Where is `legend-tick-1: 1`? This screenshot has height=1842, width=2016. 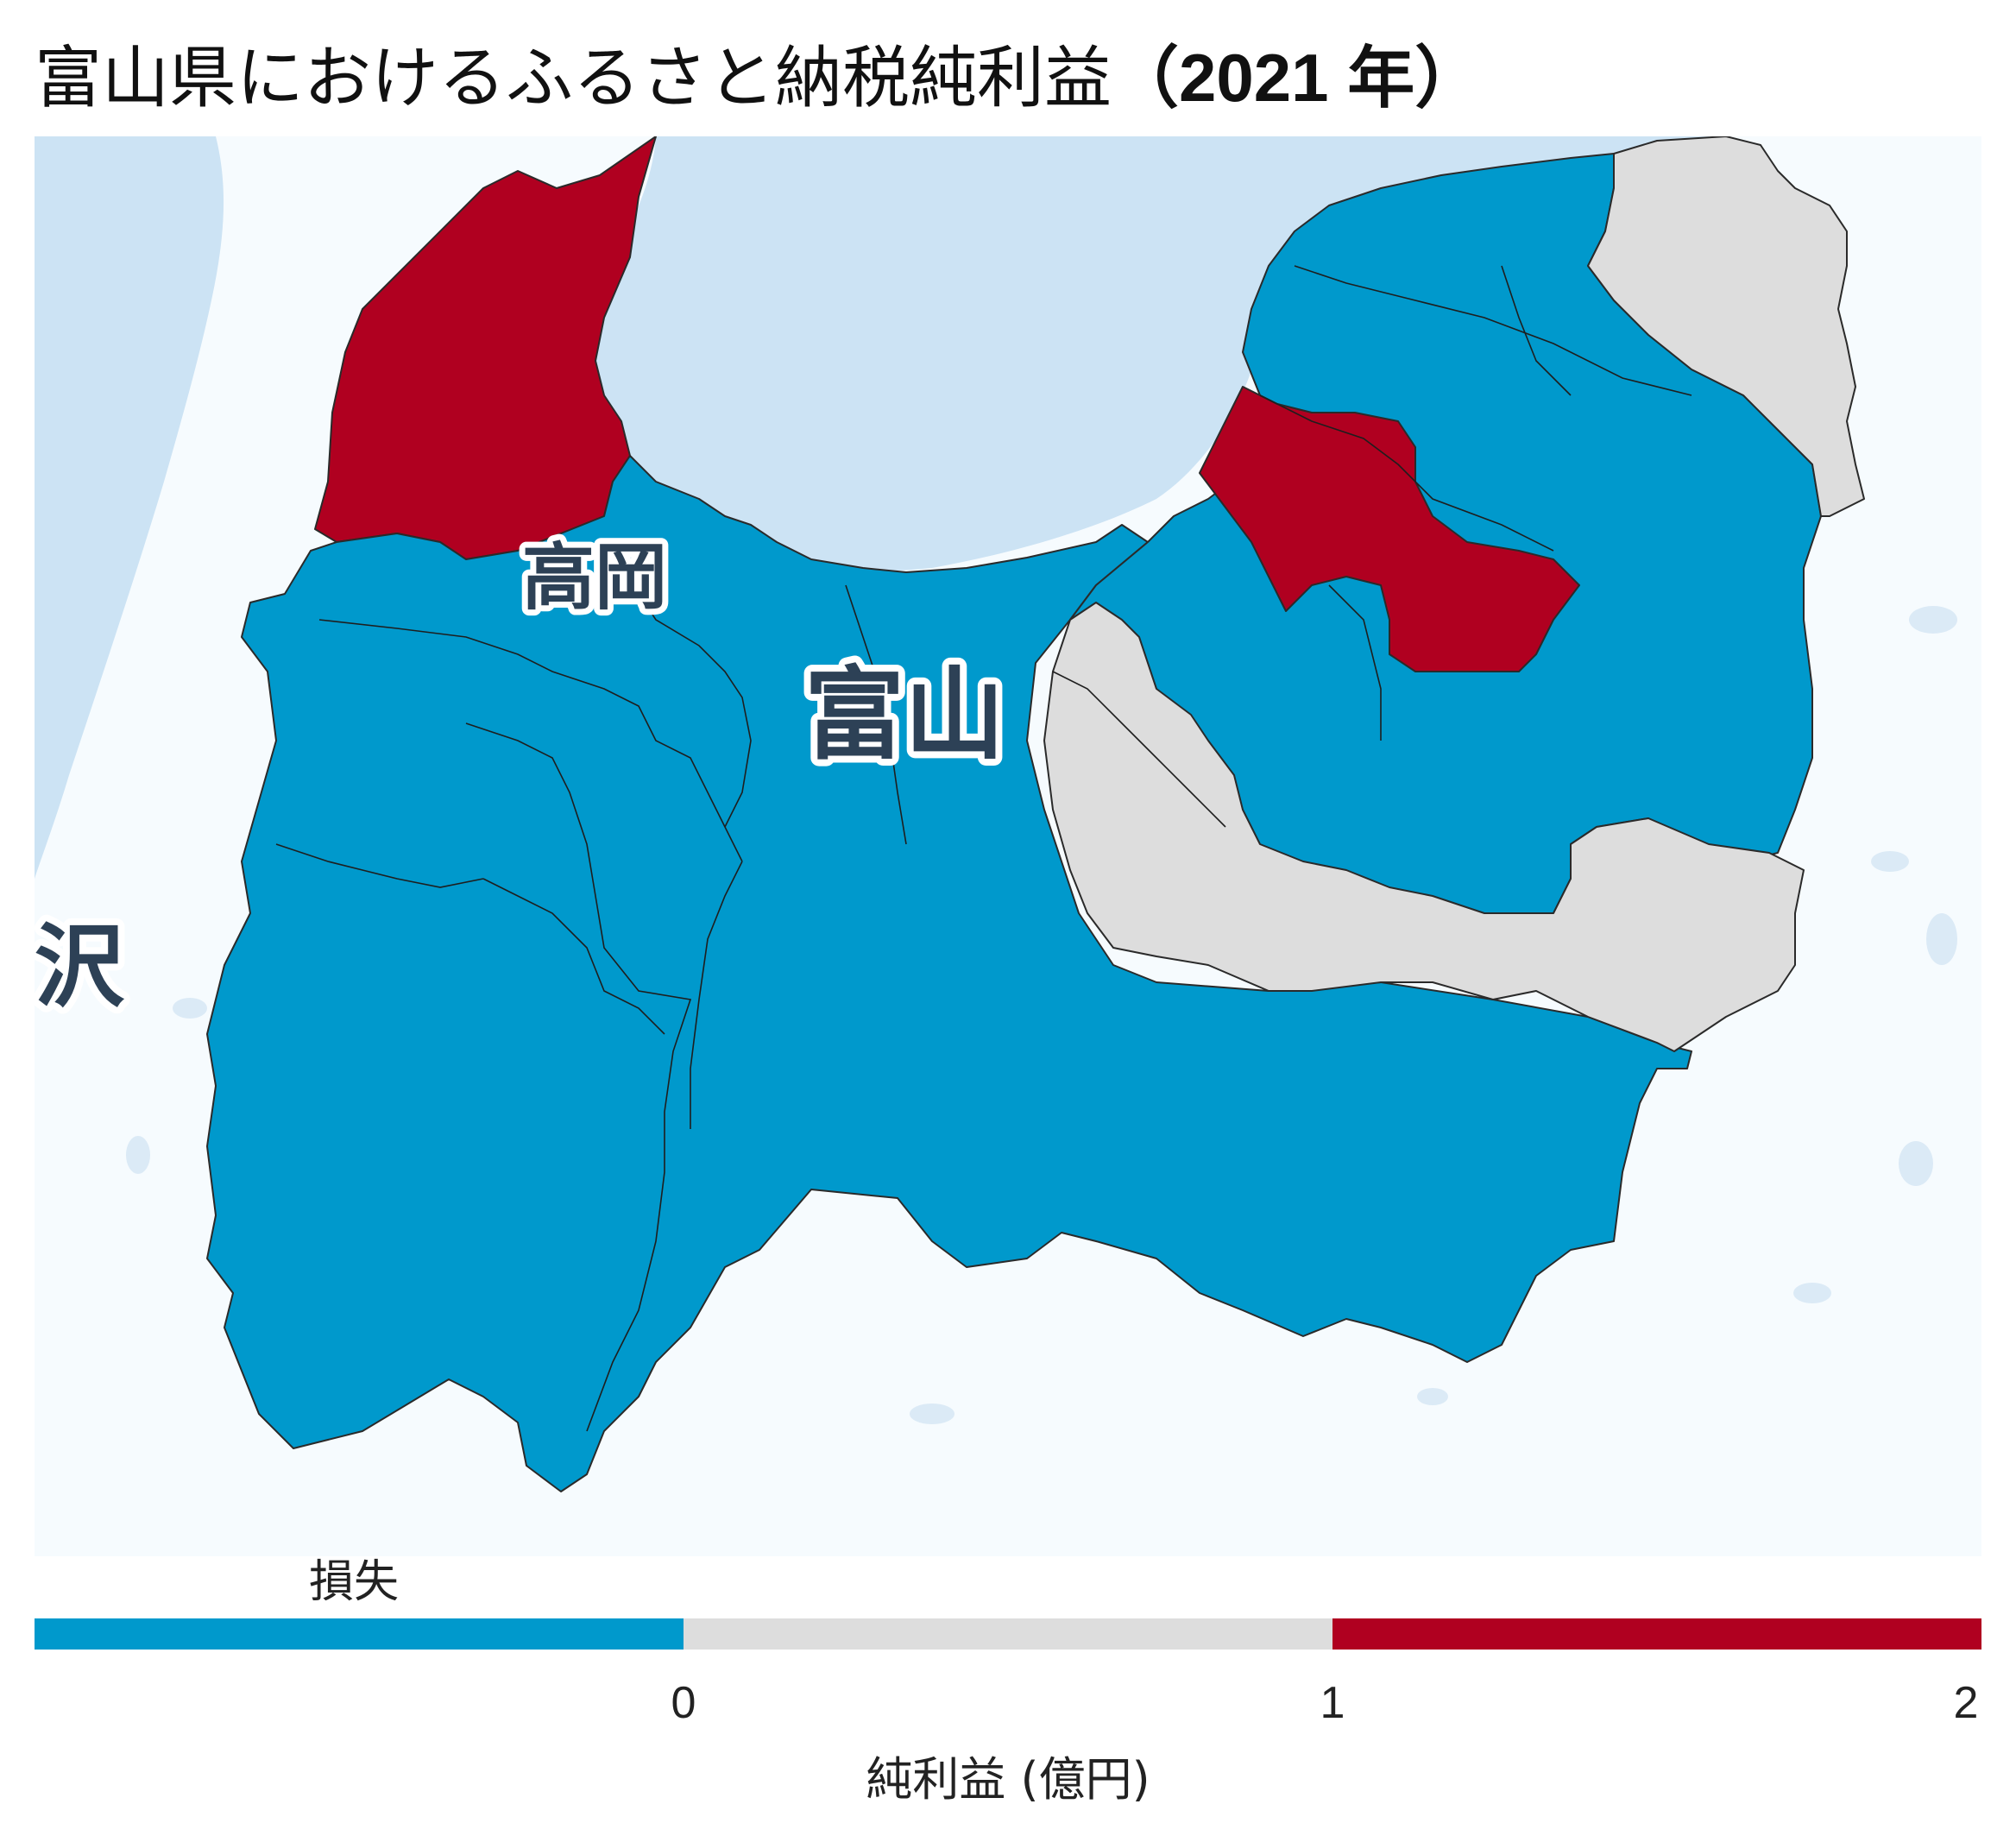 legend-tick-1: 1 is located at coordinates (1332, 1703).